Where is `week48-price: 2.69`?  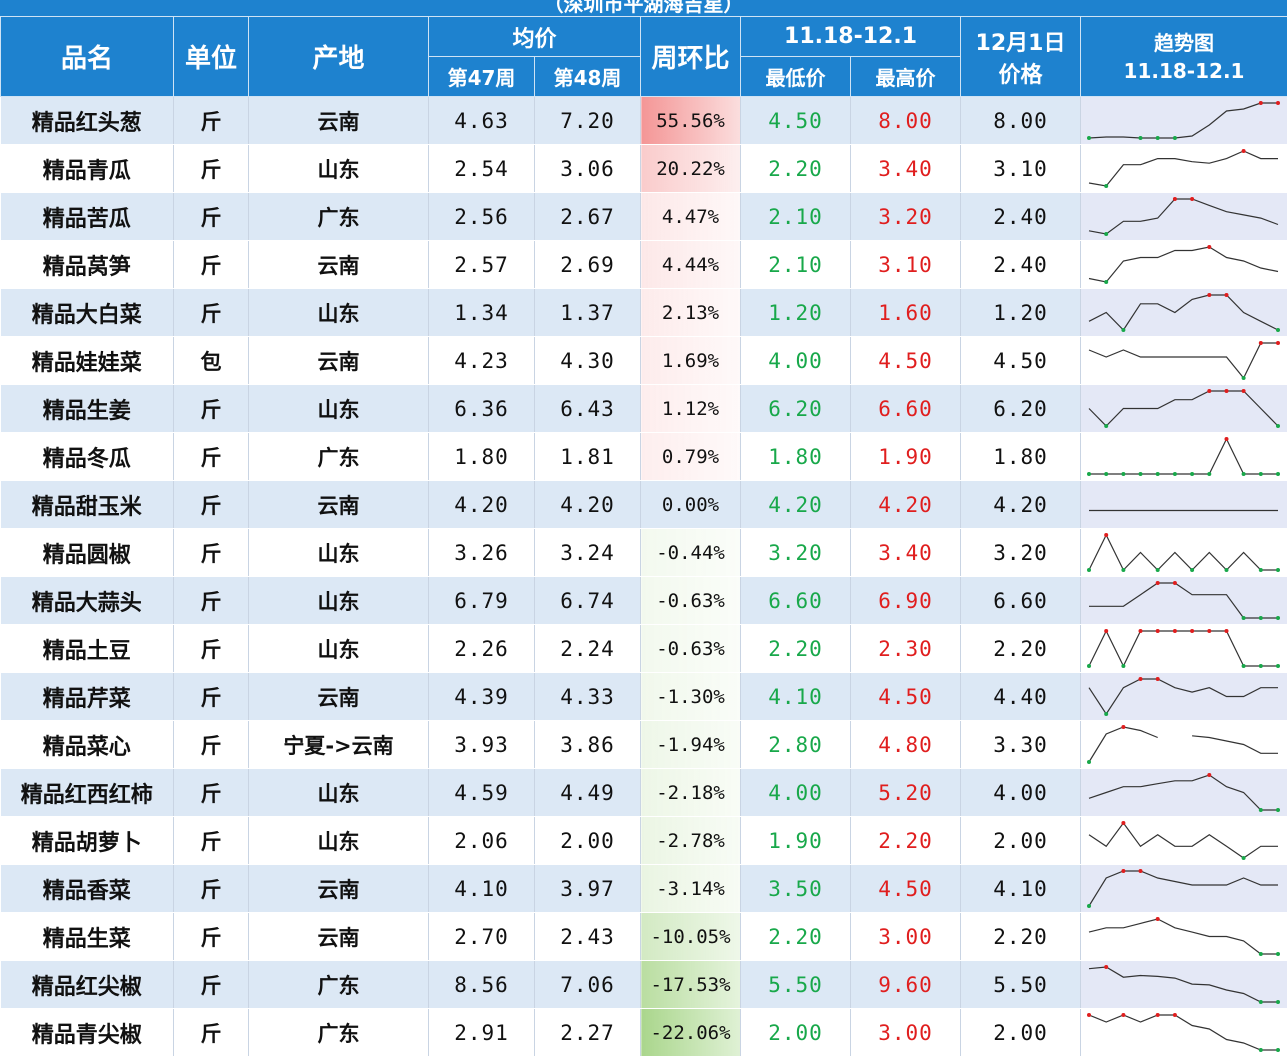 week48-price: 2.69 is located at coordinates (588, 264).